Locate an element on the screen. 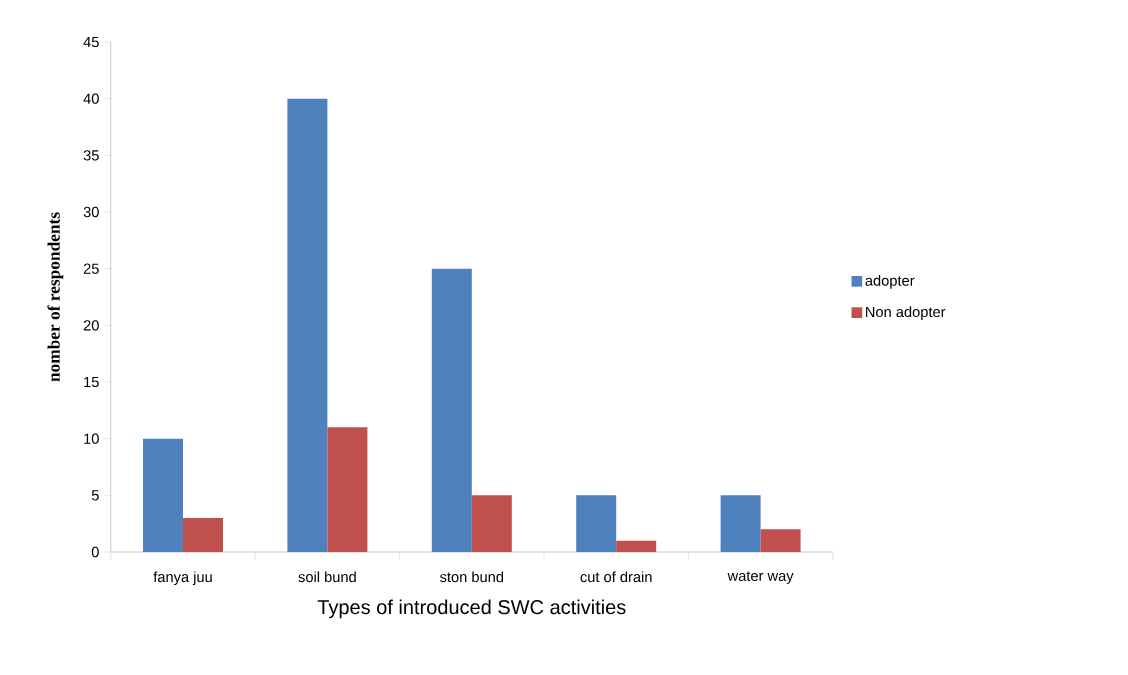  x-tick-label: cut of drain is located at coordinates (616, 577).